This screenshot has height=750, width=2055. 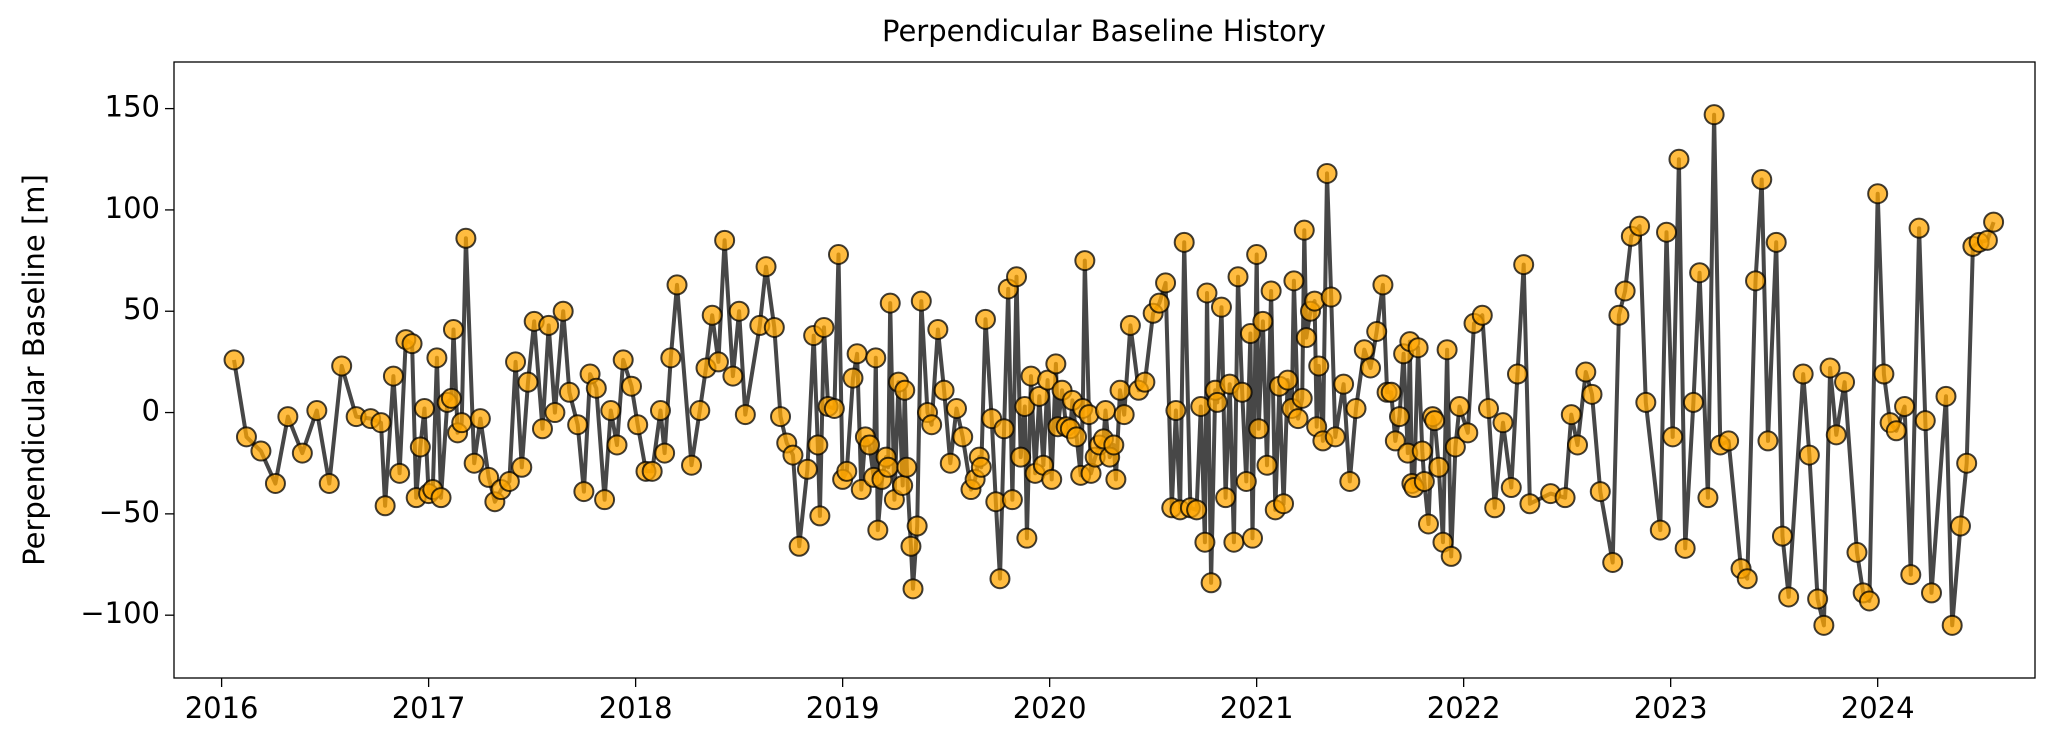 I want to click on x-tick-label: 2022, so click(x=1464, y=708).